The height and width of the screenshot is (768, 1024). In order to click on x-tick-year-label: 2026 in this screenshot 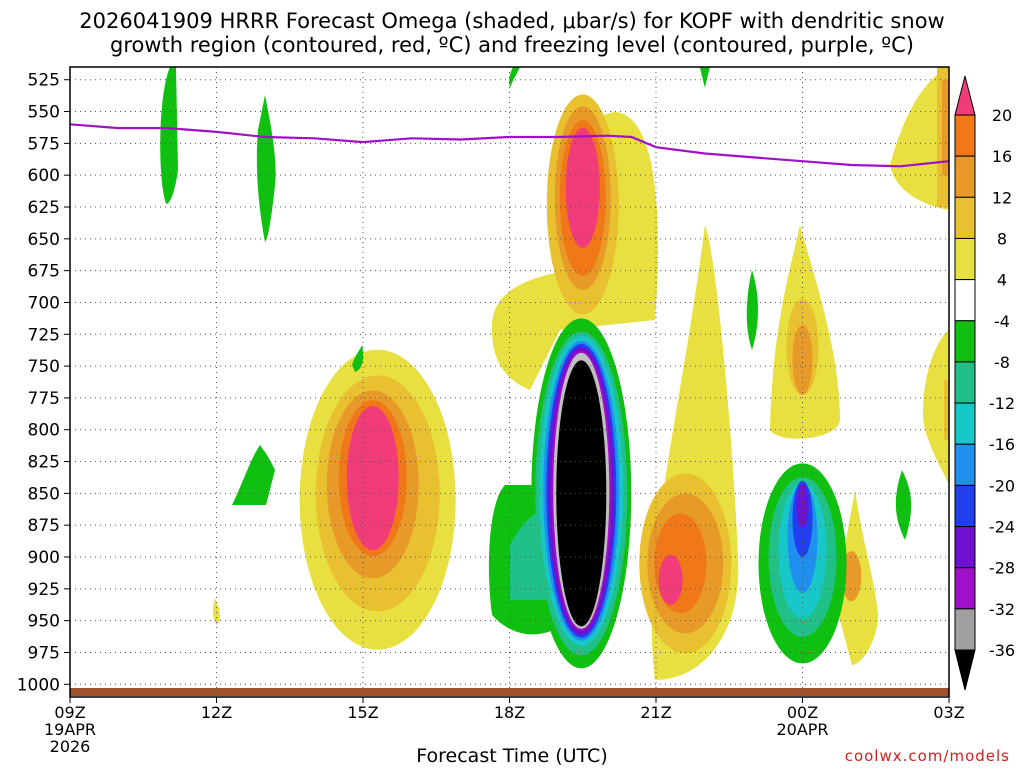, I will do `click(70, 746)`.